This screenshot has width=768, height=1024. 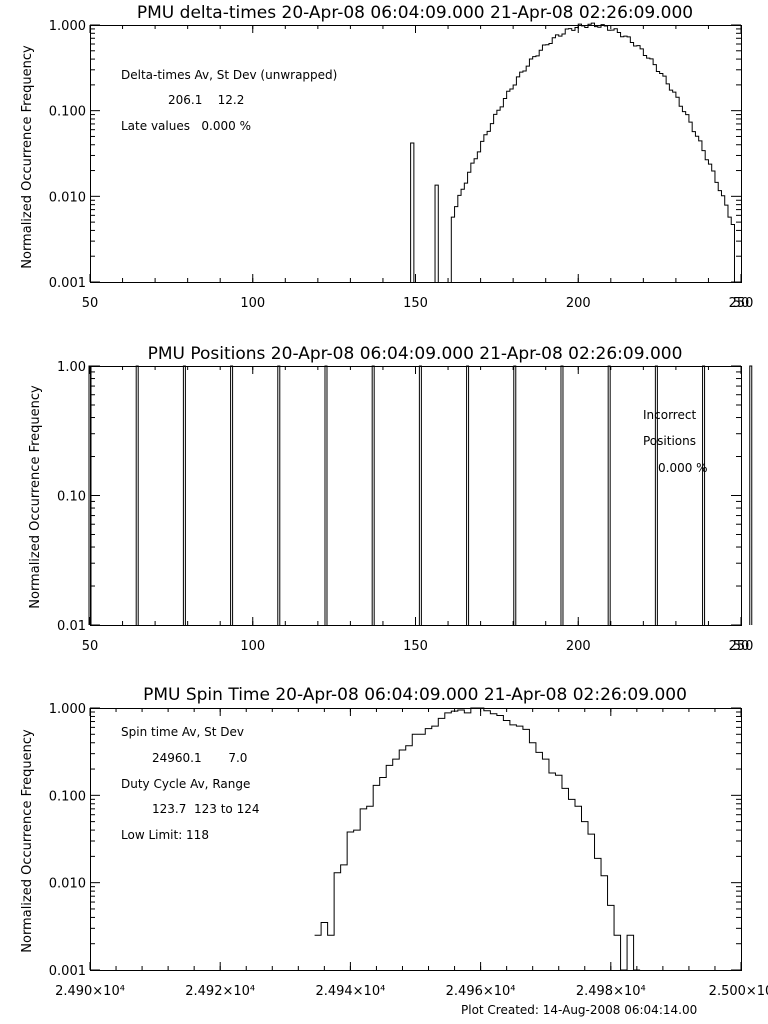 I want to click on spin-time-distribution, so click(x=477, y=839).